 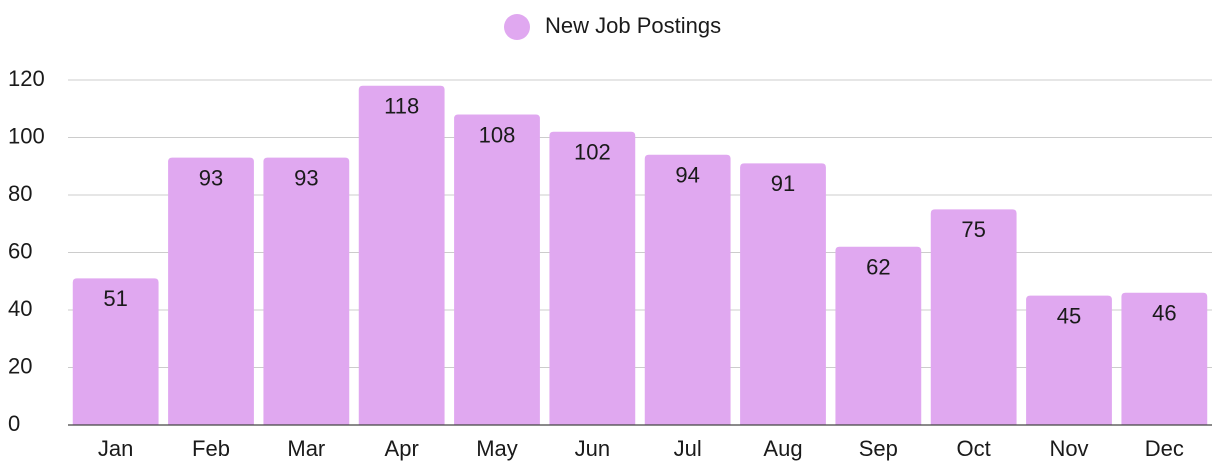 What do you see at coordinates (878, 448) in the screenshot?
I see `x-tick-label: Sep` at bounding box center [878, 448].